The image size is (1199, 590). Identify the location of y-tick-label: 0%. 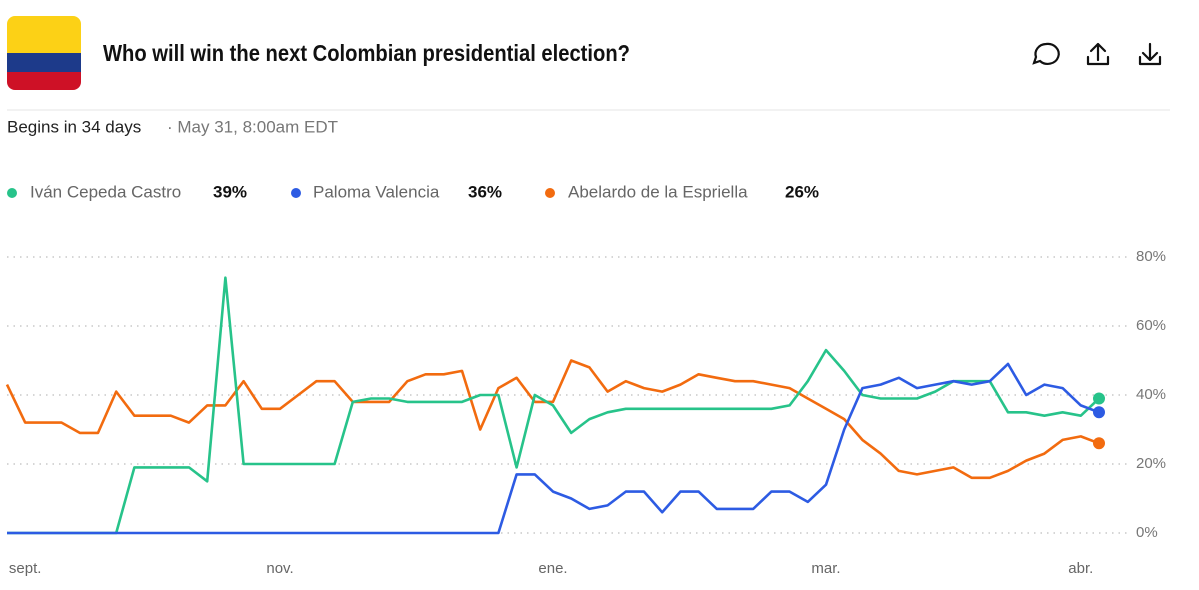
(1147, 532).